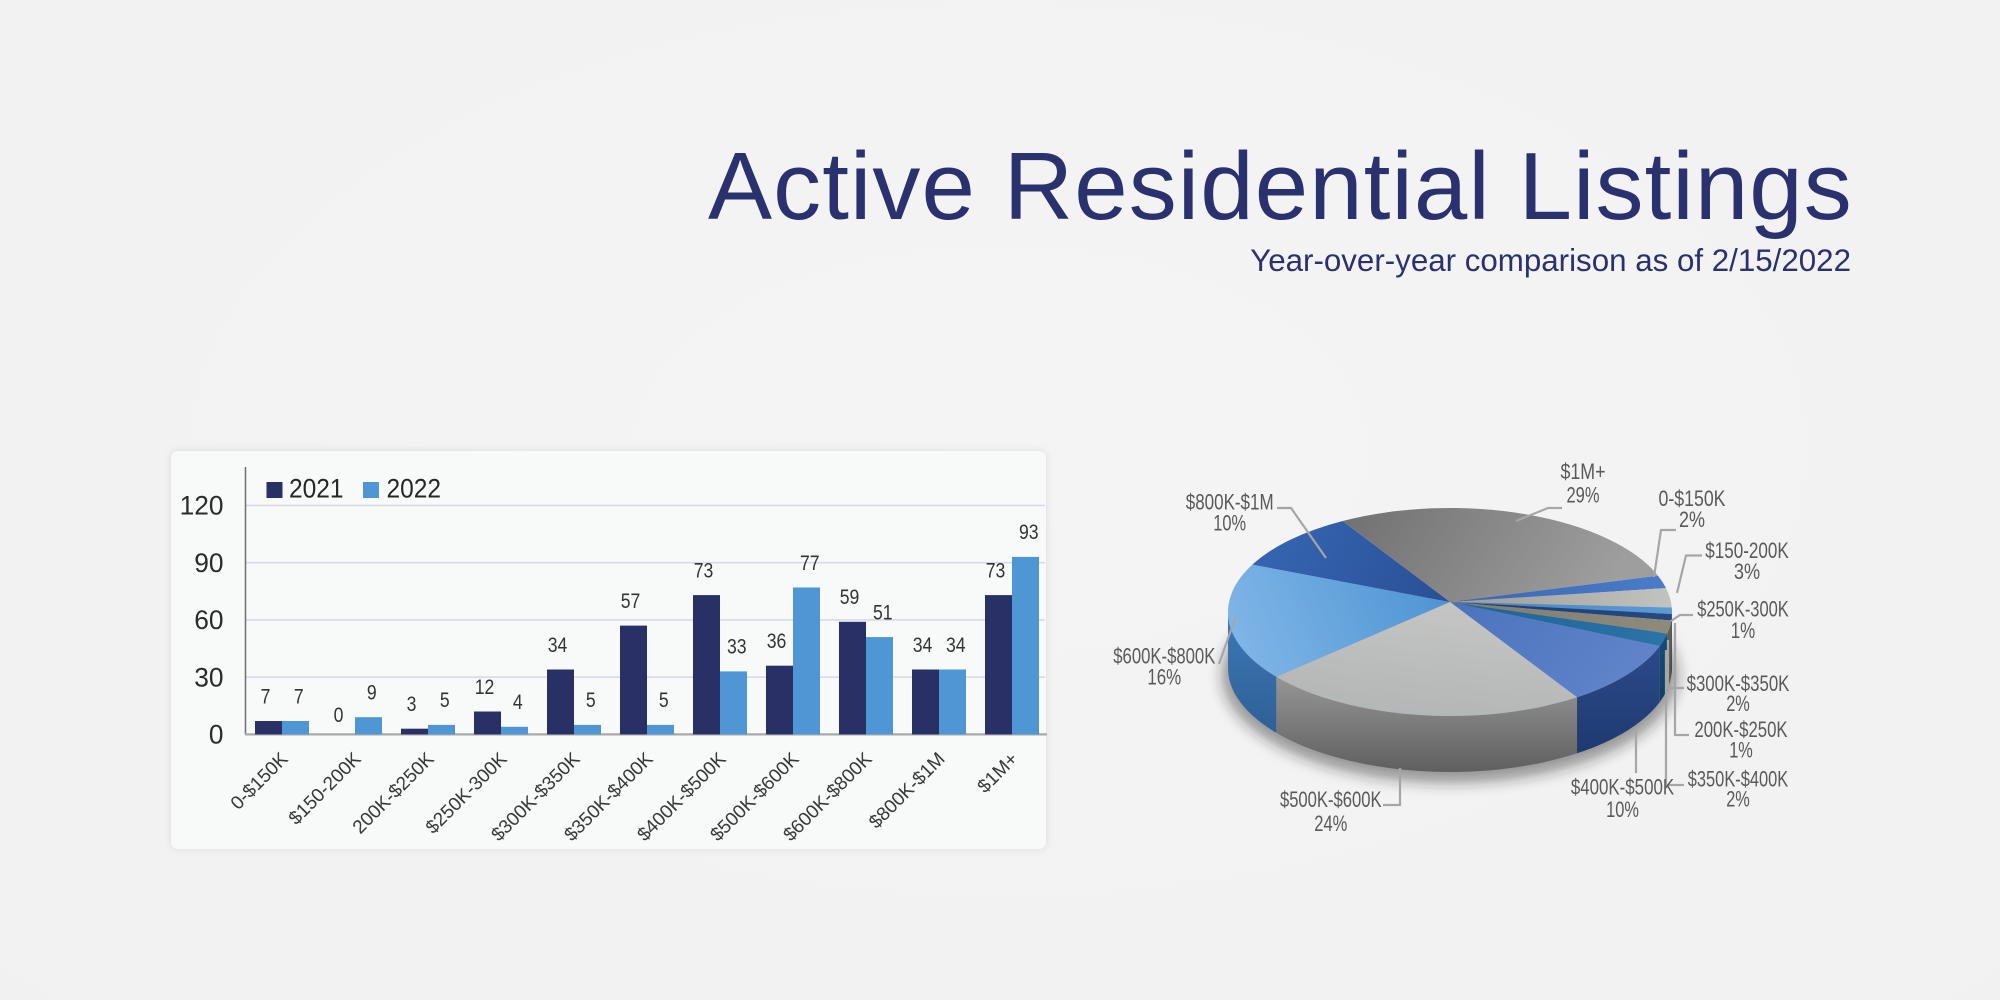 The width and height of the screenshot is (2000, 1000). Describe the element at coordinates (1740, 729) in the screenshot. I see `svg-text: 200K-$250K` at that location.